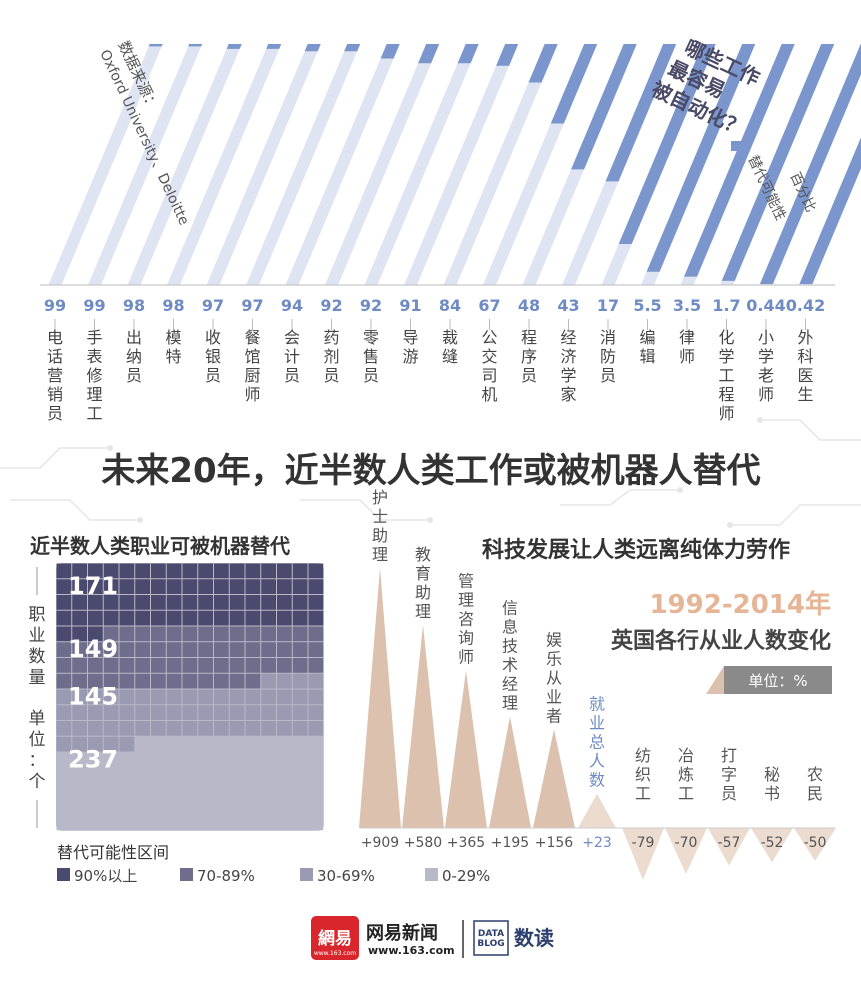 This screenshot has height=992, width=861. I want to click on category-label-0: 电话营销员, so click(55, 375).